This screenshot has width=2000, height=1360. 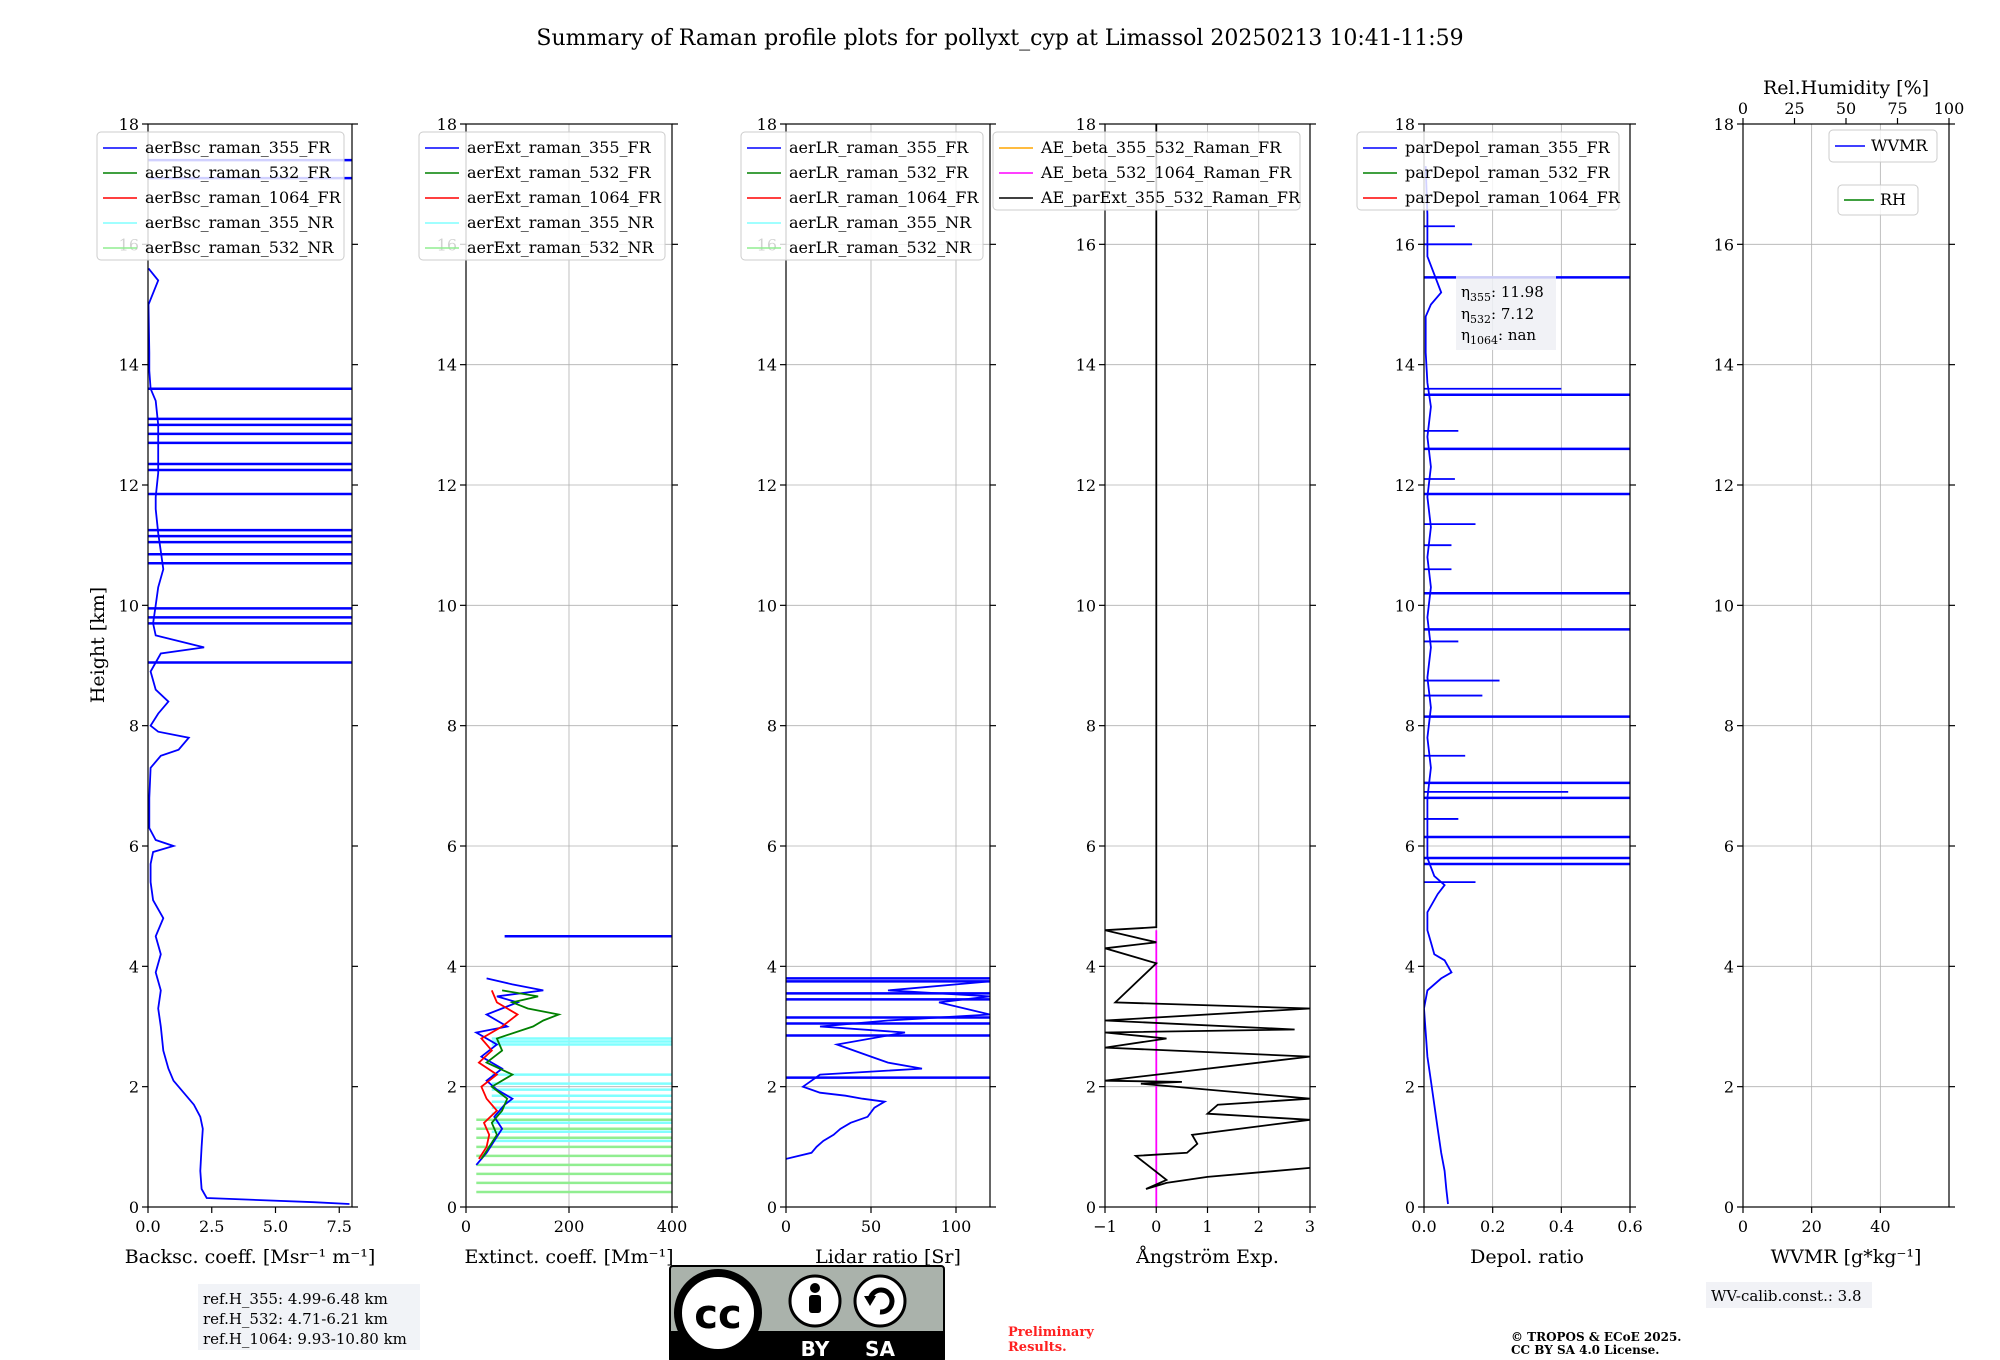 What do you see at coordinates (249, 736) in the screenshot?
I see `series-line-aerBsc_raman_355_FR` at bounding box center [249, 736].